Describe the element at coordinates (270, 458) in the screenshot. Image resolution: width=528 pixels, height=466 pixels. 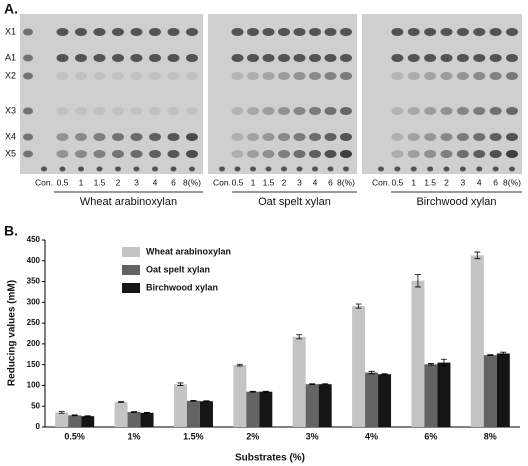
I see `x-axis-label: Substrates (%)` at that location.